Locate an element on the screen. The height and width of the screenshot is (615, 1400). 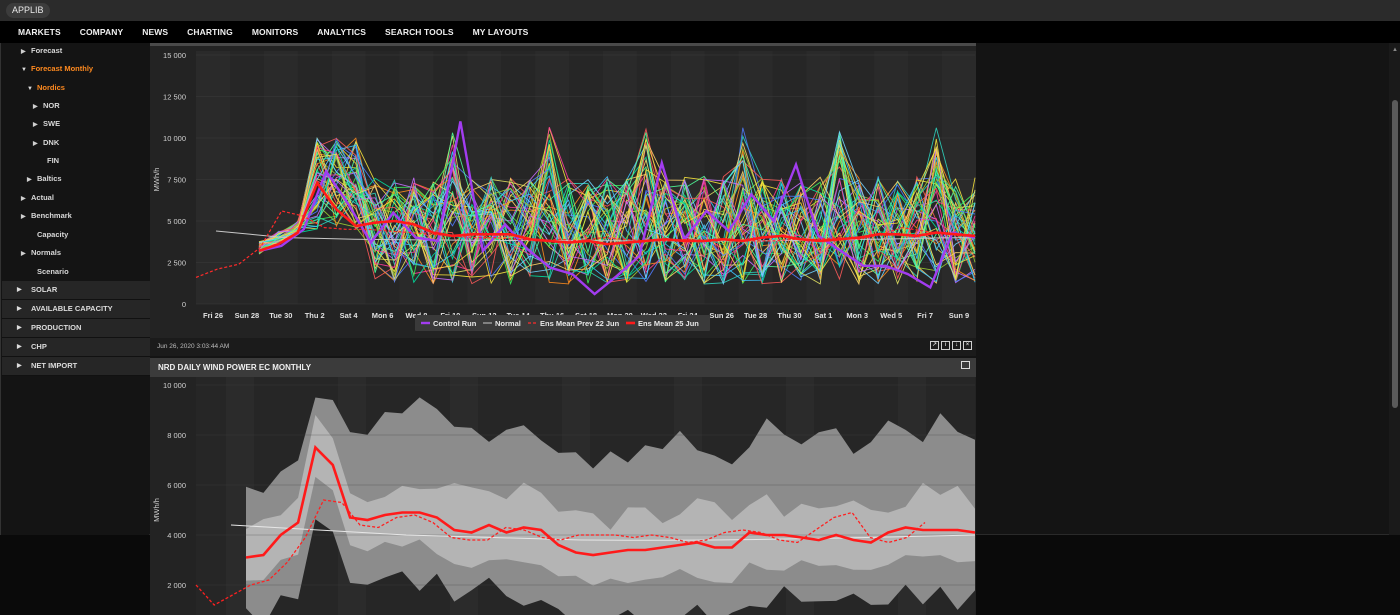
section-solar: ▶ SOLAR is located at coordinates (76, 290).